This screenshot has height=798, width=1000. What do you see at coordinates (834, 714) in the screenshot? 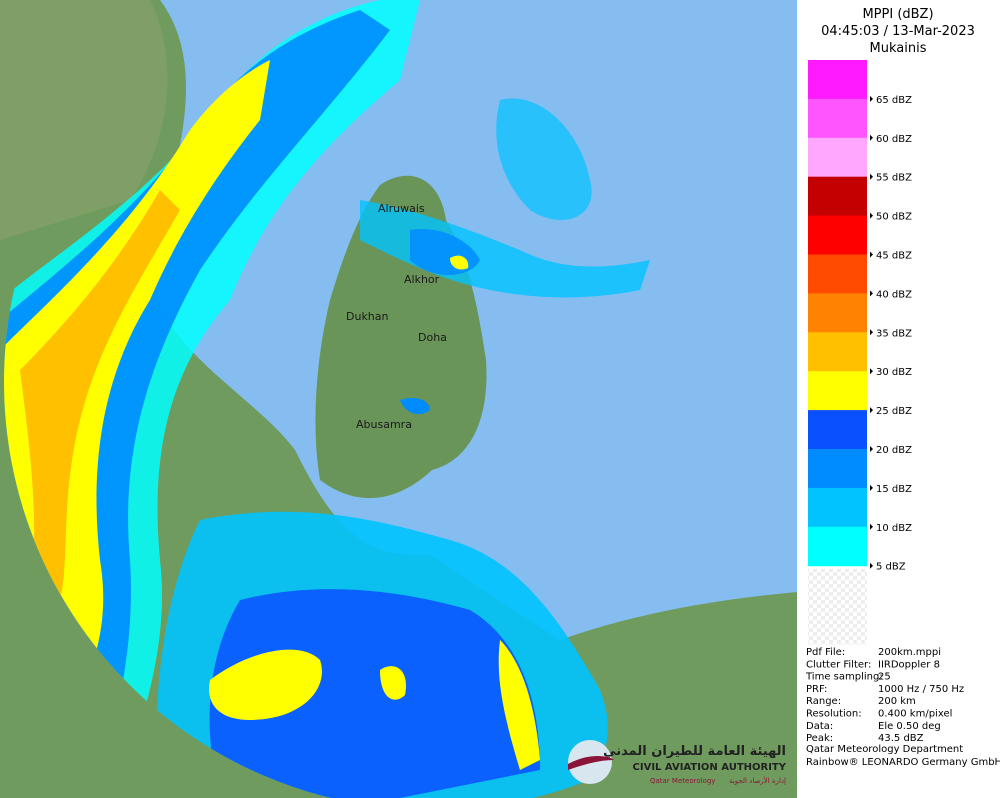
I see `info-key: Resolution:` at bounding box center [834, 714].